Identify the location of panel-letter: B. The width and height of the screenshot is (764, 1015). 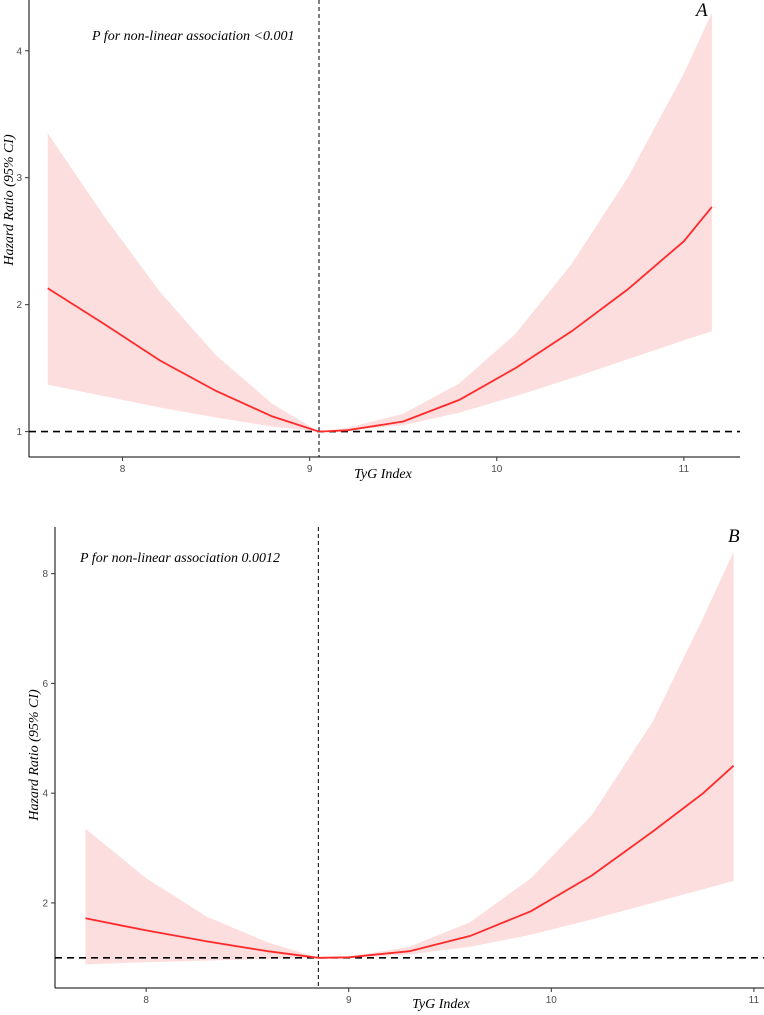
(734, 536).